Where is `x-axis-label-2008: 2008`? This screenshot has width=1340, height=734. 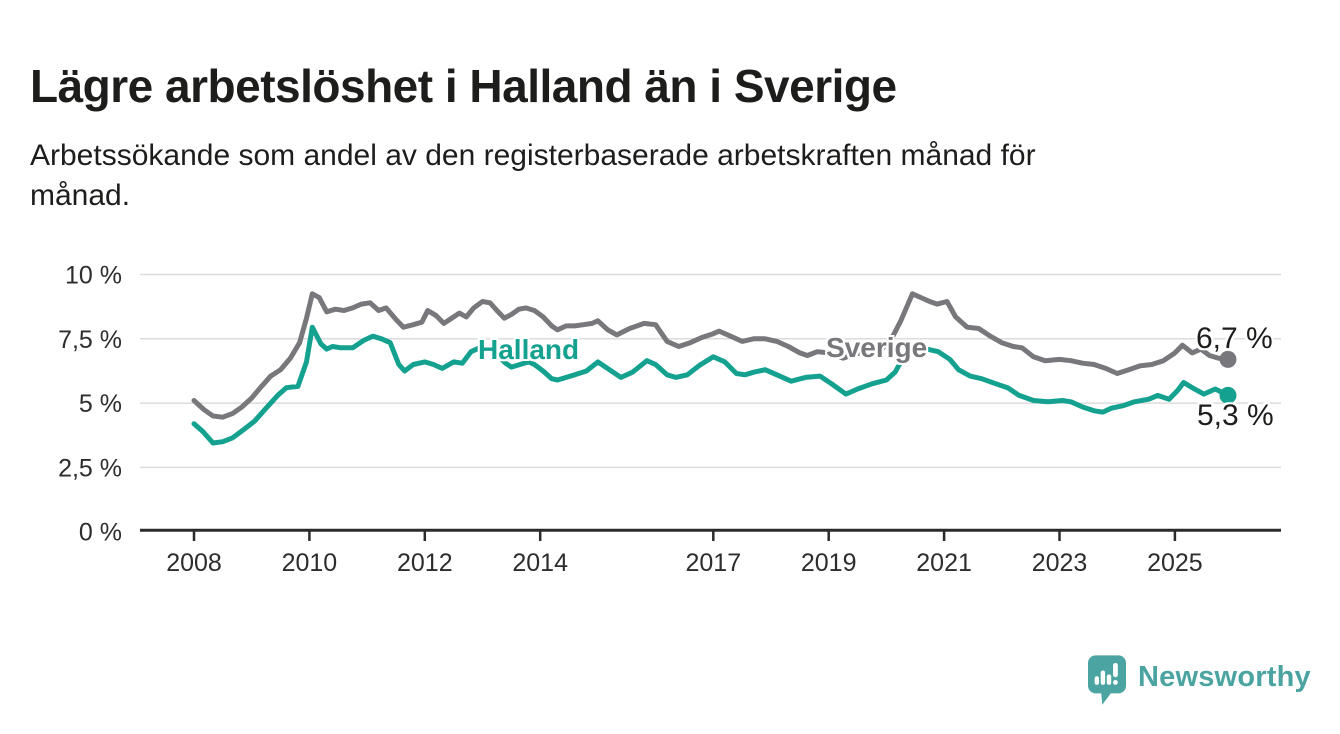 x-axis-label-2008: 2008 is located at coordinates (194, 563).